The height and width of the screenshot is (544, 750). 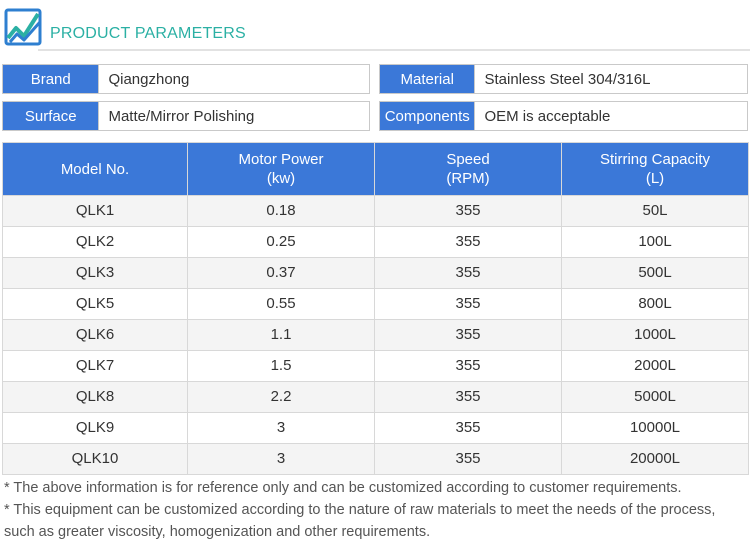 I want to click on header-divider, so click(x=394, y=50).